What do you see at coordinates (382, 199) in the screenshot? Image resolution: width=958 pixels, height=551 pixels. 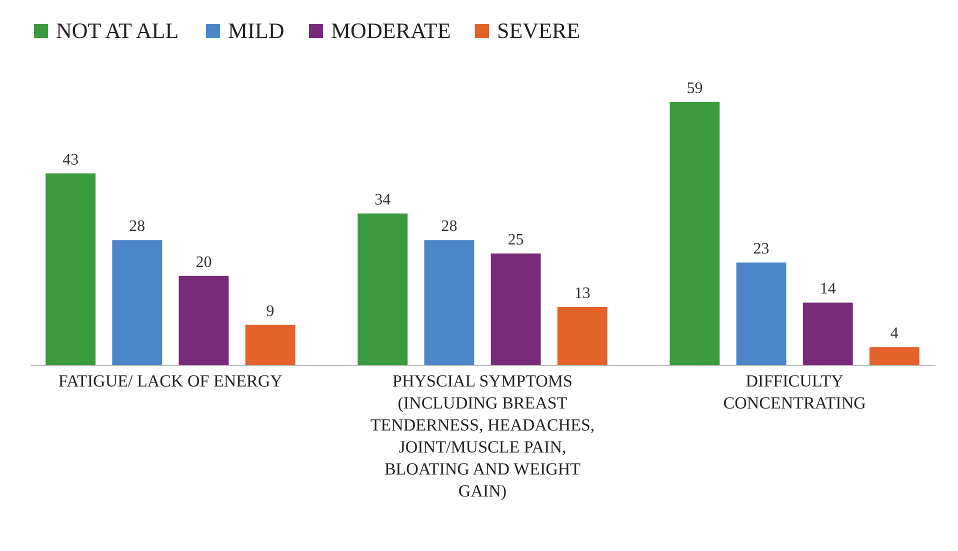 I see `data-label: 34` at bounding box center [382, 199].